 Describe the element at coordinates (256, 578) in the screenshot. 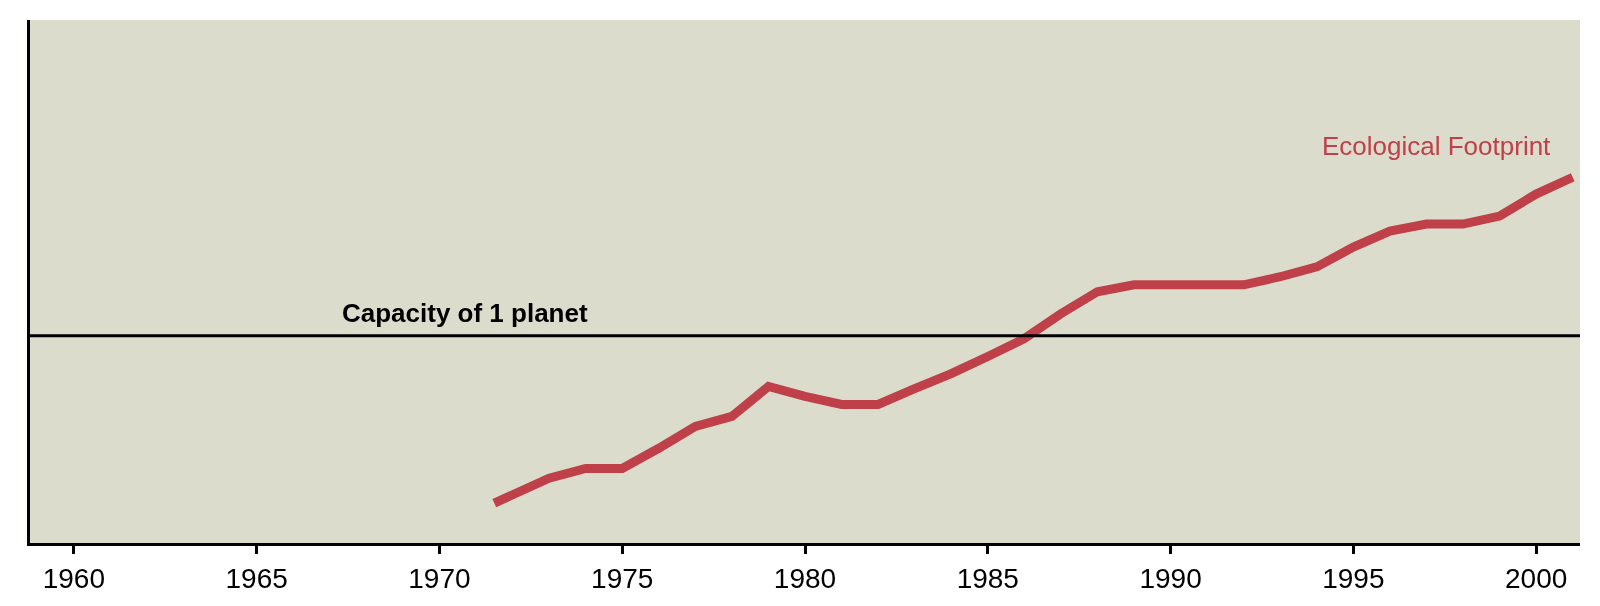

I see `x-tick-label: 1965` at that location.